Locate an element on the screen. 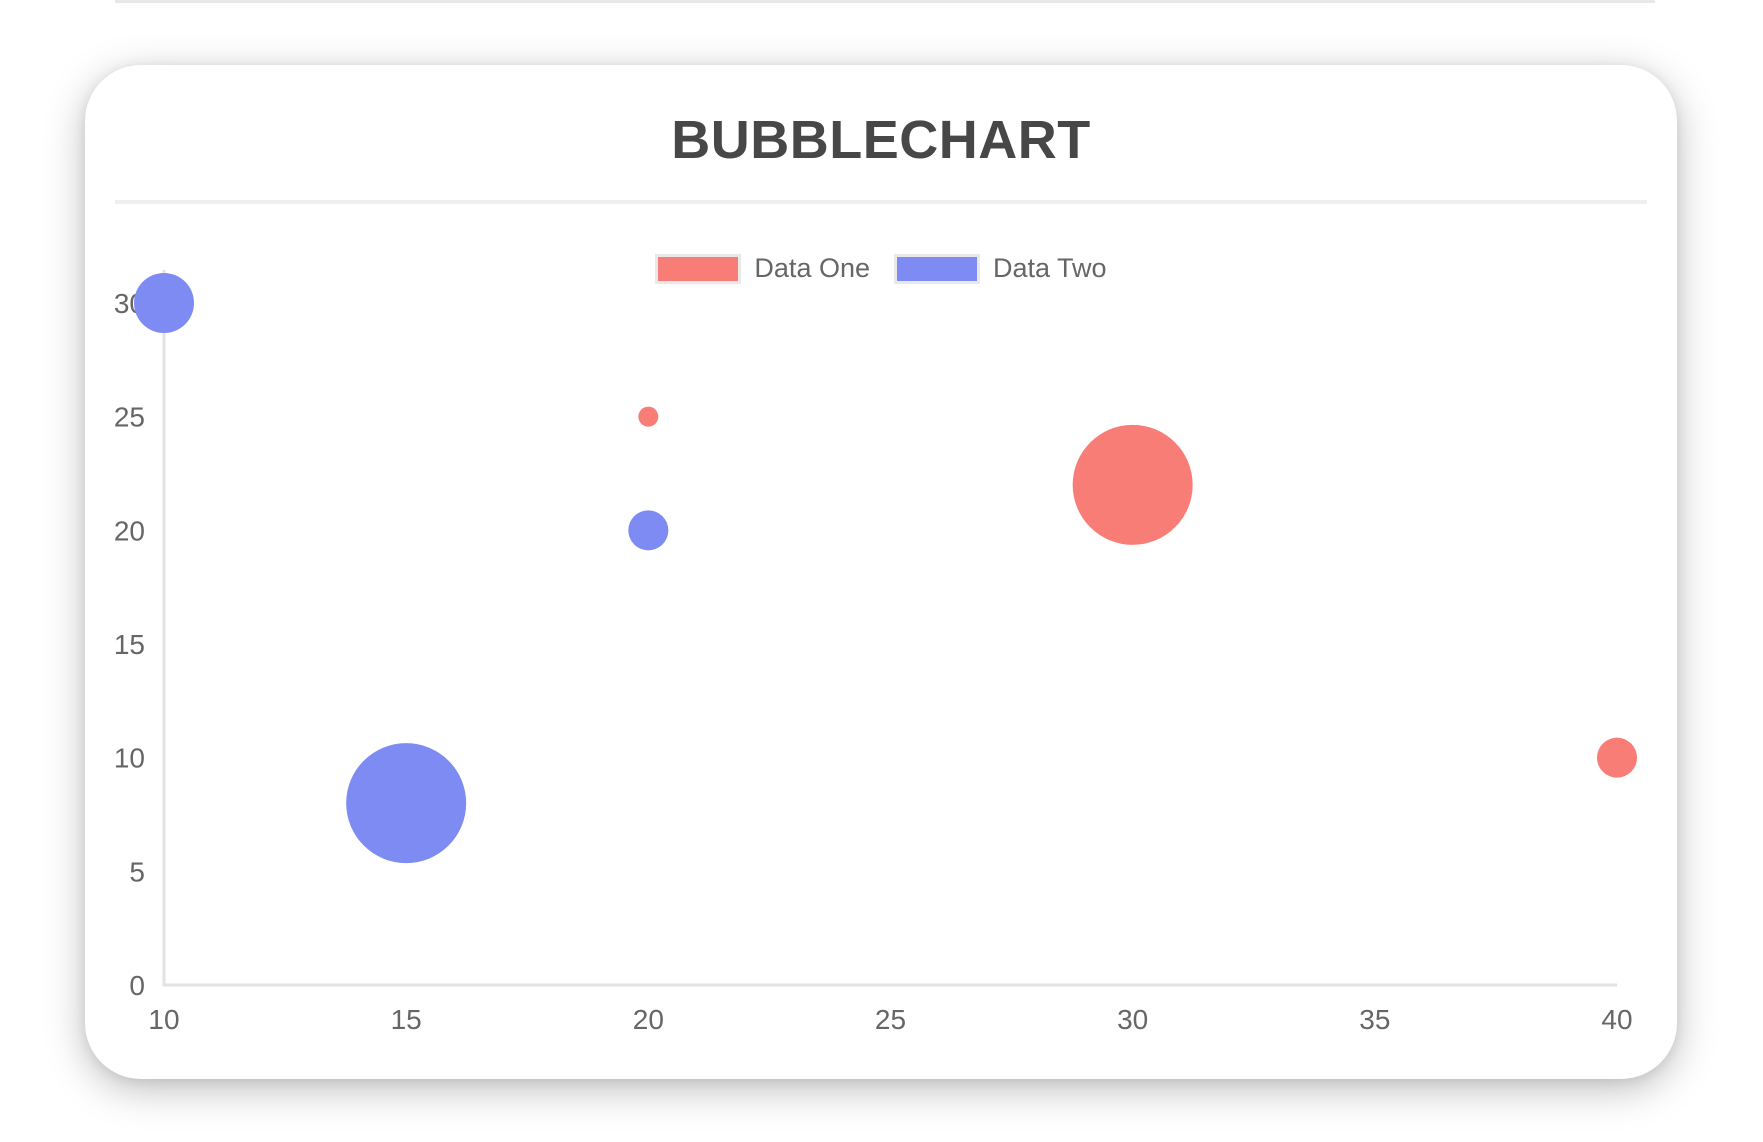 The image size is (1763, 1142). chart-legend: Data One Data Two is located at coordinates (881, 268).